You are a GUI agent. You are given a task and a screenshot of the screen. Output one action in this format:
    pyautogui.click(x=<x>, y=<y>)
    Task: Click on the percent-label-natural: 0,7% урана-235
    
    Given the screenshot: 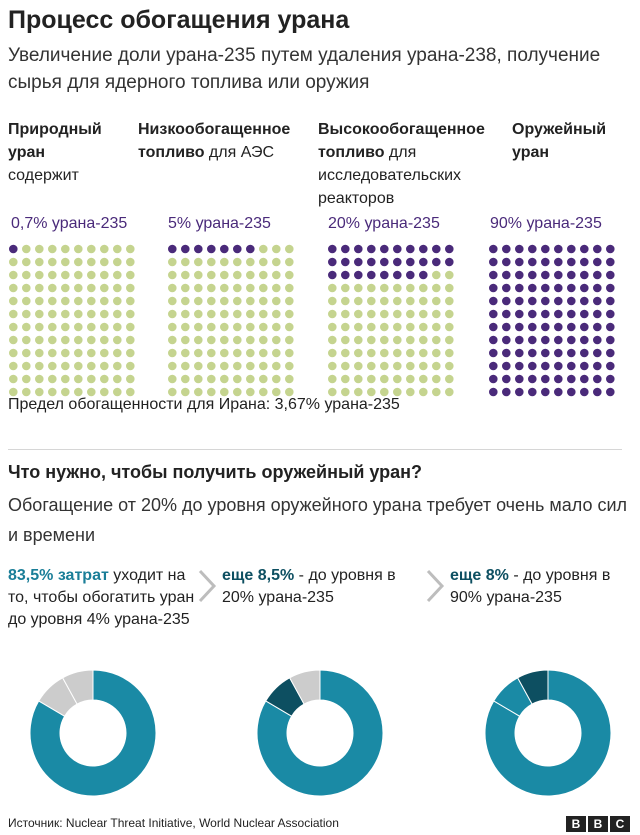 What is the action you would take?
    pyautogui.click(x=69, y=223)
    